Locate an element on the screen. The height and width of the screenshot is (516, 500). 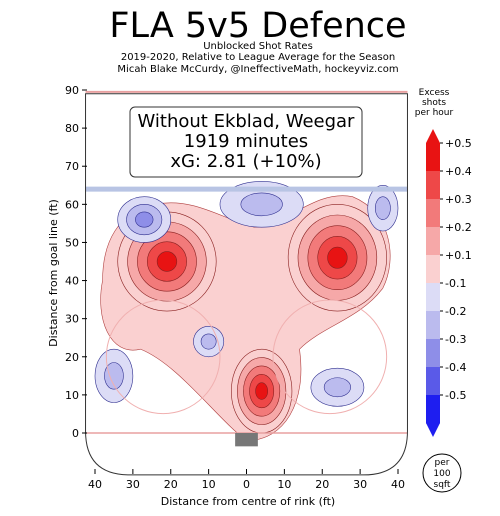
colorbar-title-line-3: per hour is located at coordinates (434, 113).